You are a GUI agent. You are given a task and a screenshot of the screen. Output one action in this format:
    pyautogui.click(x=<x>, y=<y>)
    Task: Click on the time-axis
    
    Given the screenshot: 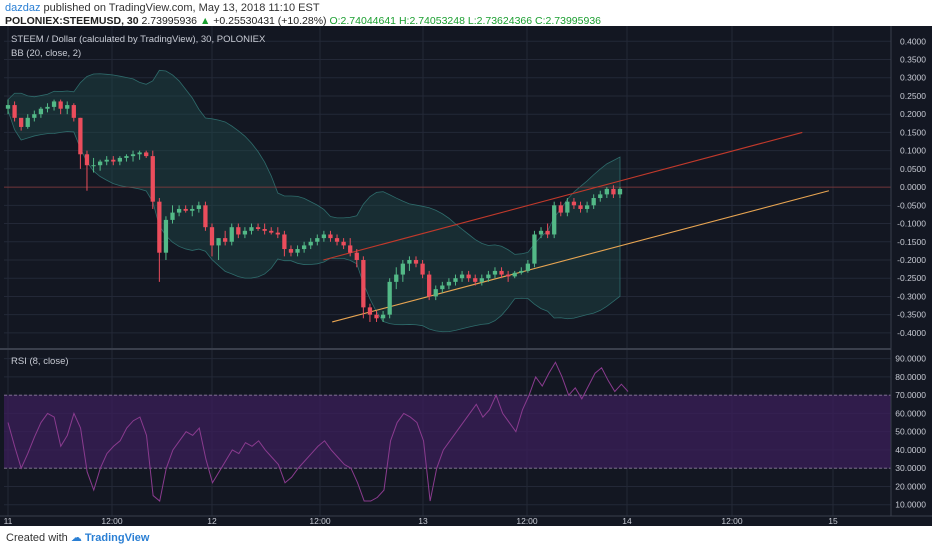 What is the action you would take?
    pyautogui.click(x=466, y=521)
    